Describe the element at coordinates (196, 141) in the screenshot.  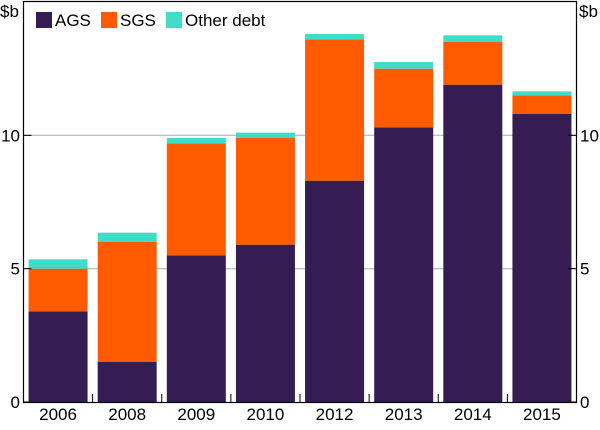
I see `bar-other-debt-2009` at that location.